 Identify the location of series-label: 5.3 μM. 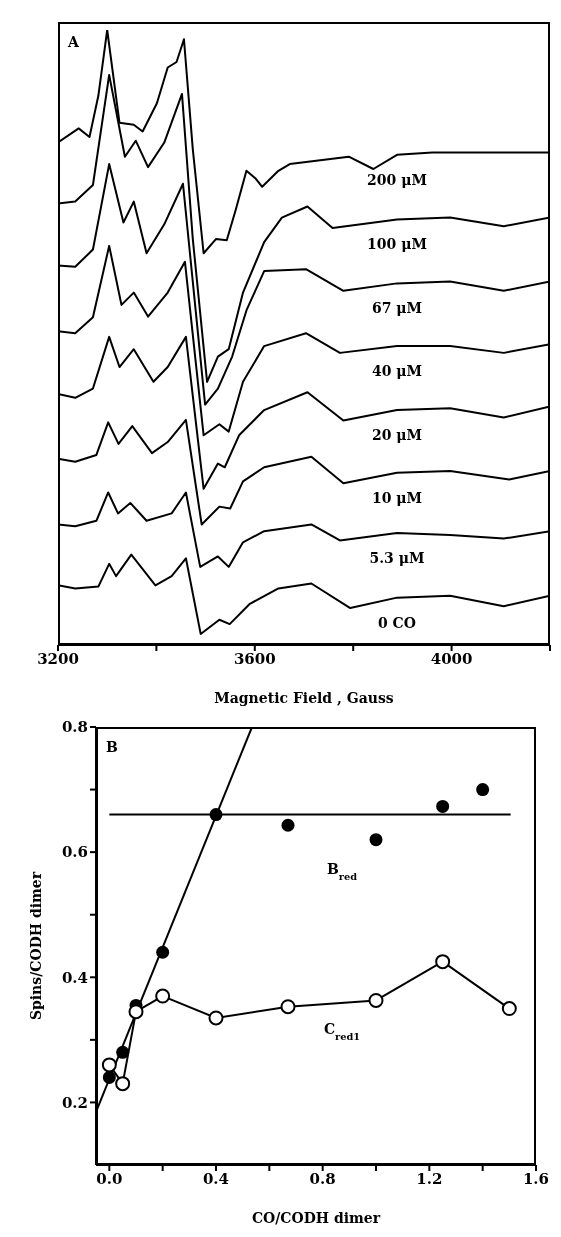
(397, 558).